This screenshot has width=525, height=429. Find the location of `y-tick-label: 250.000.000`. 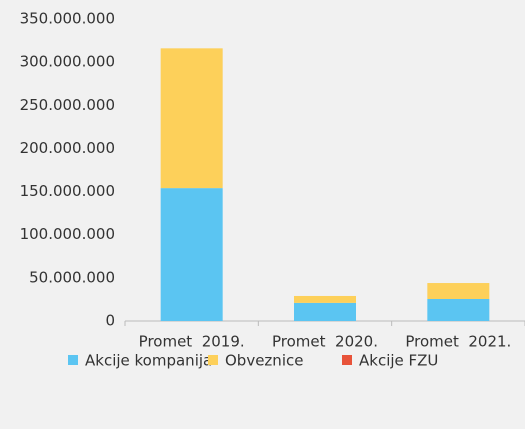

y-tick-label: 250.000.000 is located at coordinates (67, 105).